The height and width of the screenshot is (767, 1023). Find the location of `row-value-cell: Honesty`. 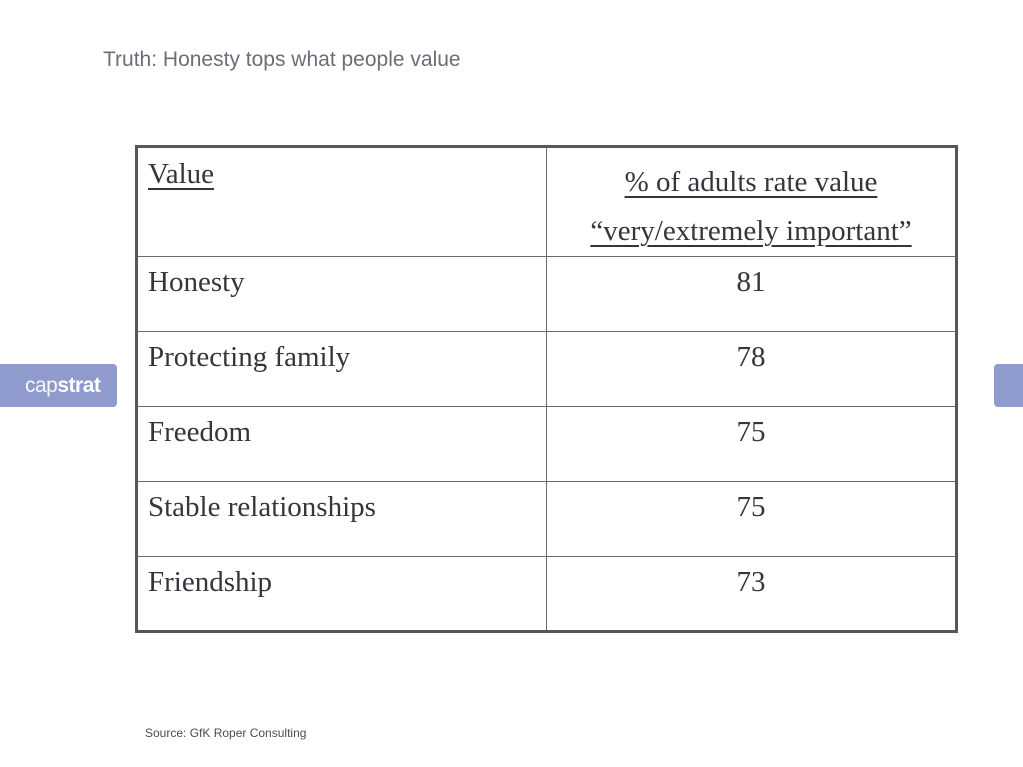

row-value-cell: Honesty is located at coordinates (341, 294).